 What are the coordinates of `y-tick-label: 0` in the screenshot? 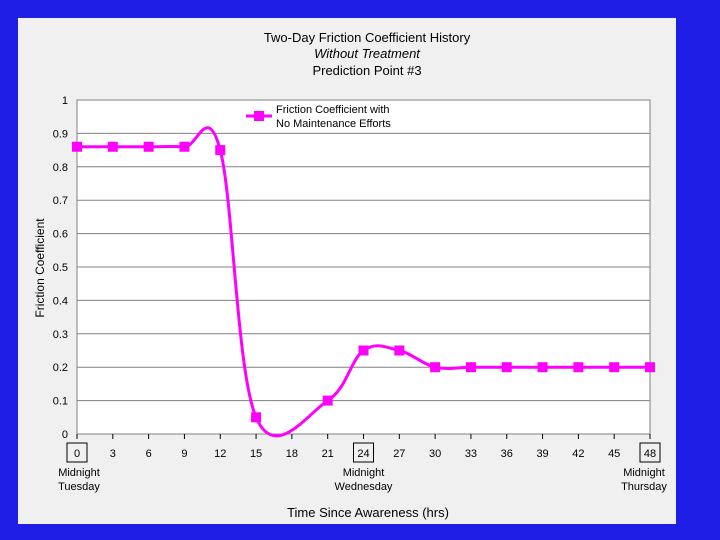 It's located at (65, 435).